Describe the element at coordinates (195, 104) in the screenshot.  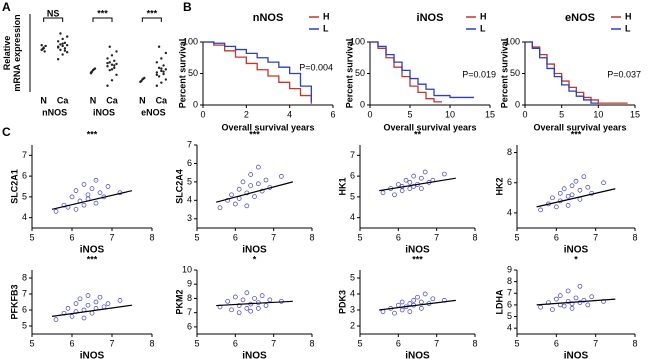
I see `y-tick-label: 0` at that location.